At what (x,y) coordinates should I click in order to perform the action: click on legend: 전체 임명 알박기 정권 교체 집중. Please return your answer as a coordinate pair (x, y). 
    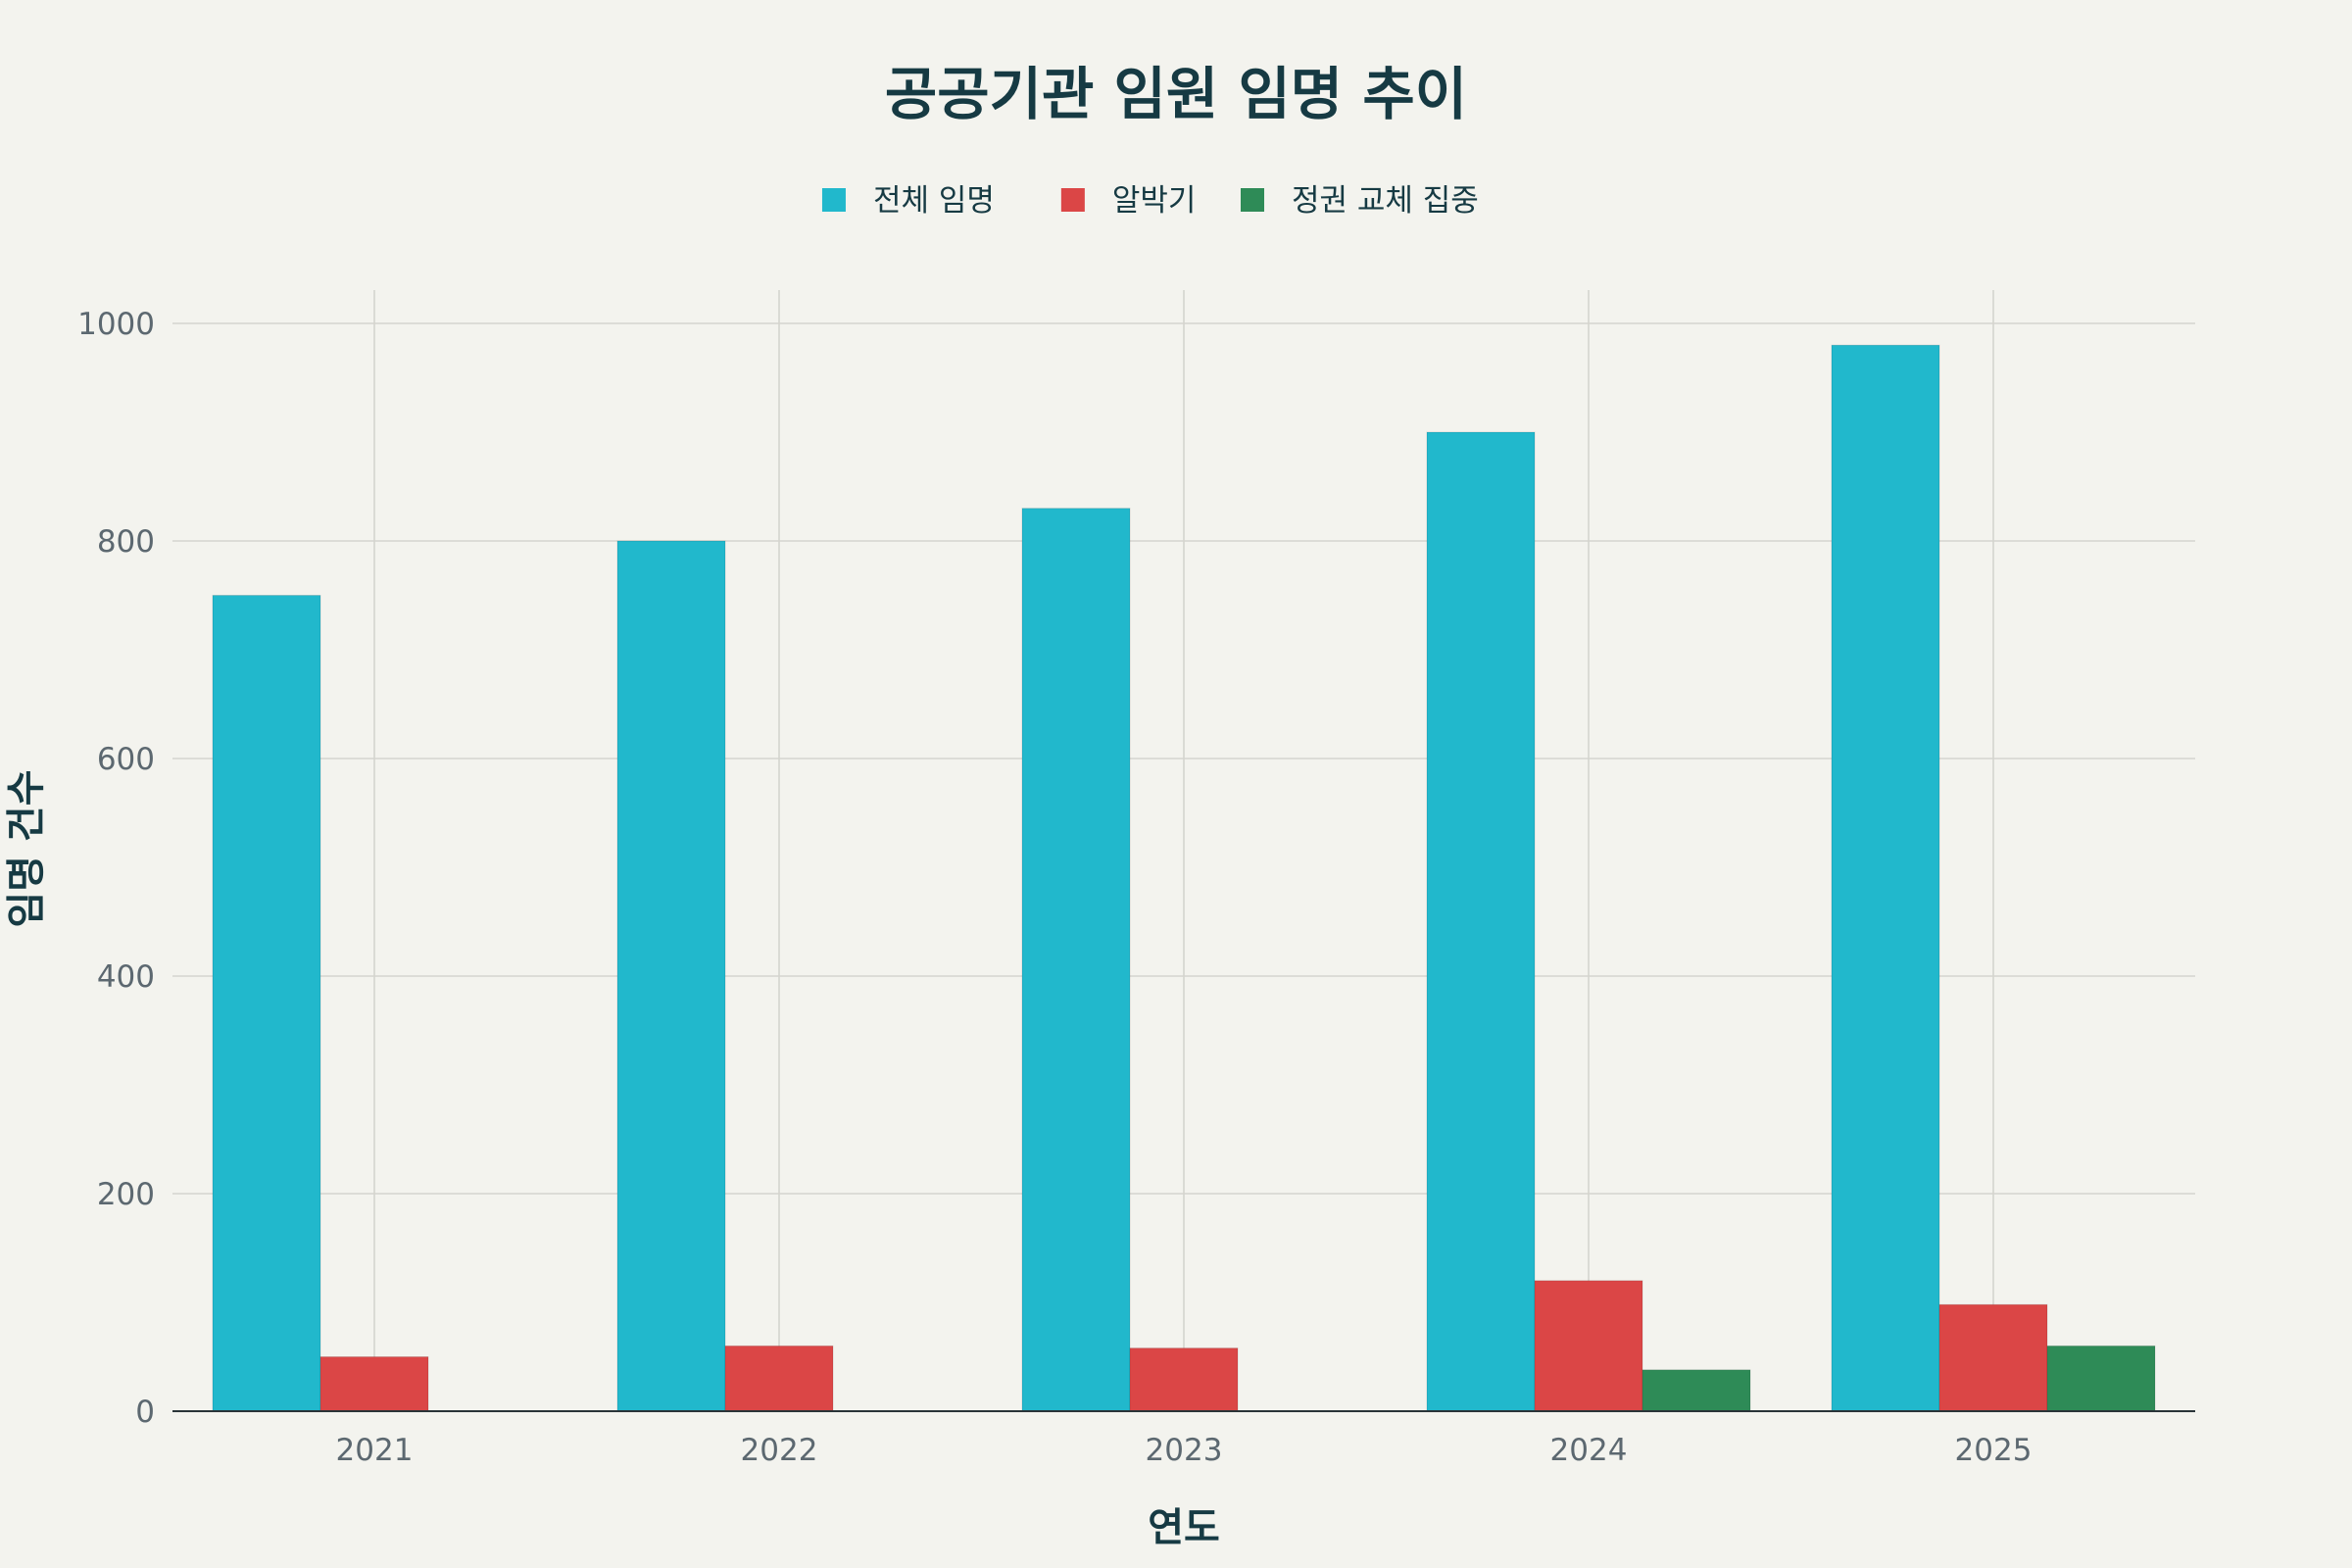
    Looking at the image, I should click on (1150, 201).